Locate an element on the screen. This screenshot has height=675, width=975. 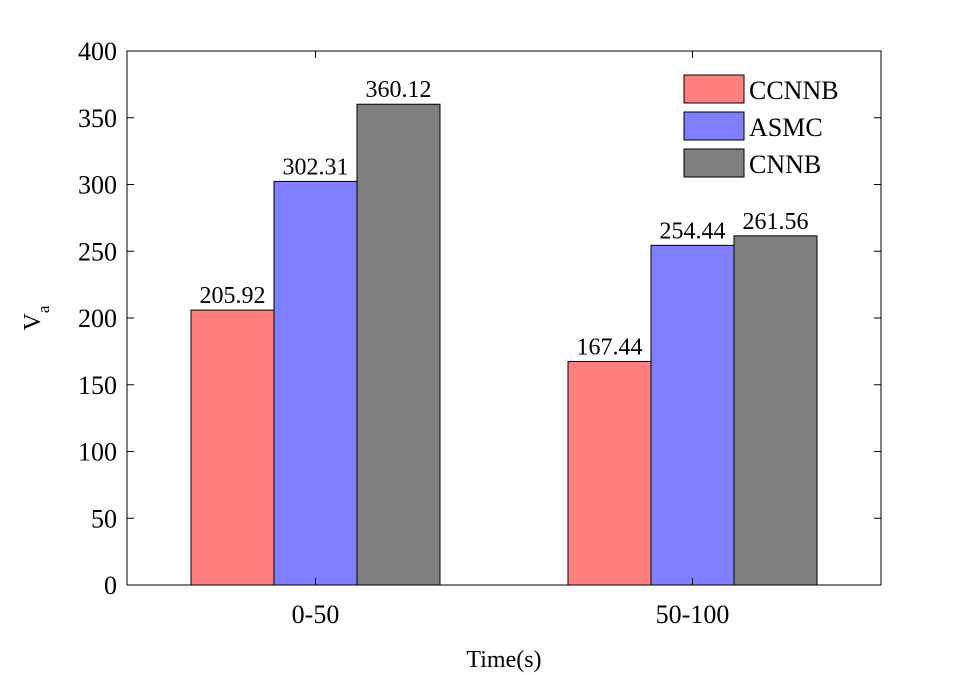
legend: CCNNB ASMC CNNB is located at coordinates (761, 126).